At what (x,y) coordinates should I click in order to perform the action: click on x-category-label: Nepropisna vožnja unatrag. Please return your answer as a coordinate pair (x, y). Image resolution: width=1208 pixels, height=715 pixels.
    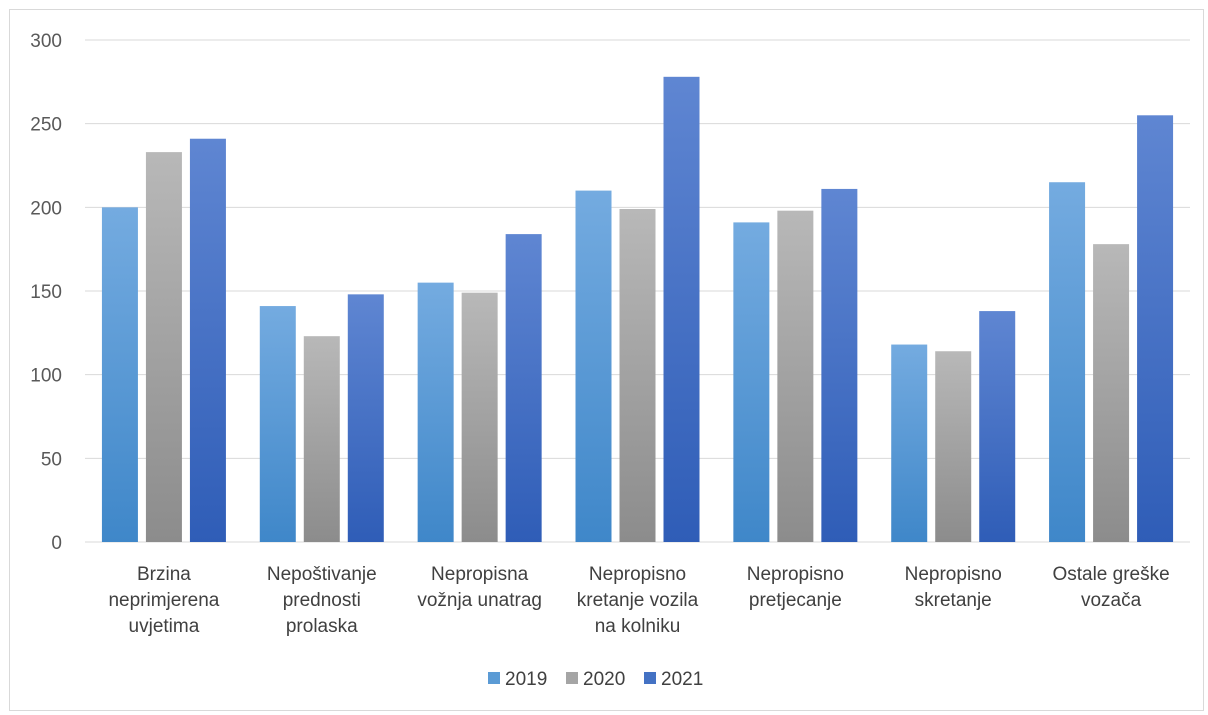
    Looking at the image, I should click on (479, 587).